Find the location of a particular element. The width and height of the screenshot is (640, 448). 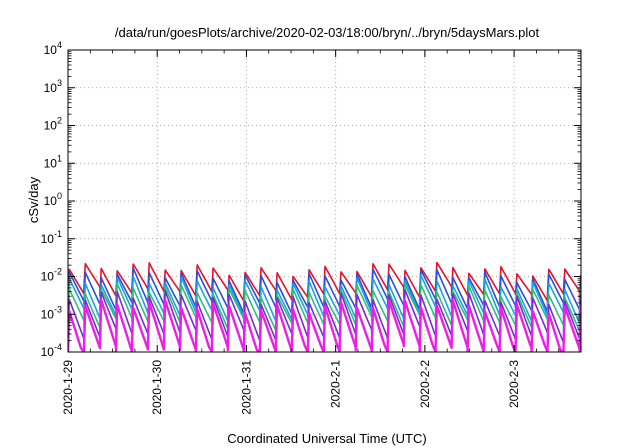

series-line is located at coordinates (324, 325).